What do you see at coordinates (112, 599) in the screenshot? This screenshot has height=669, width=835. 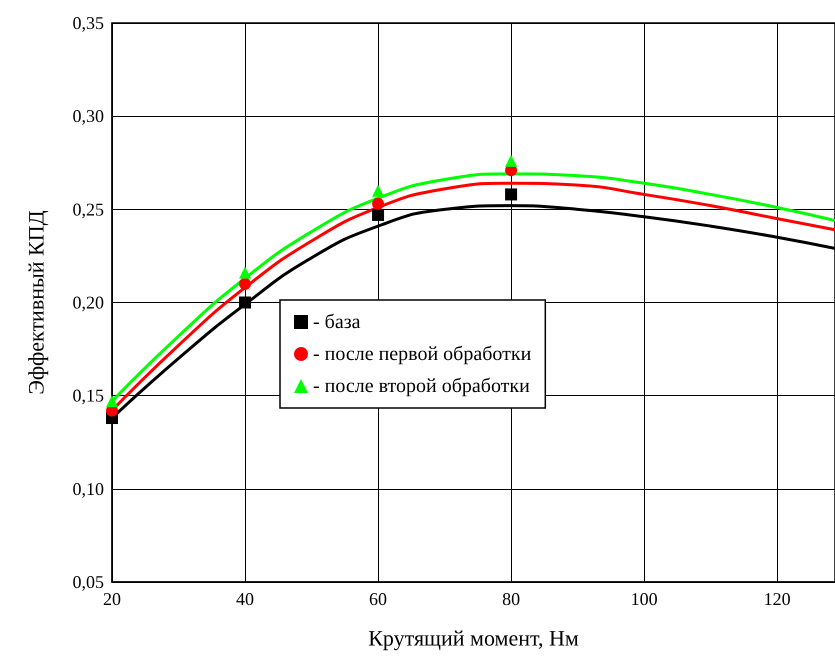 I see `x-tick-label: 20` at bounding box center [112, 599].